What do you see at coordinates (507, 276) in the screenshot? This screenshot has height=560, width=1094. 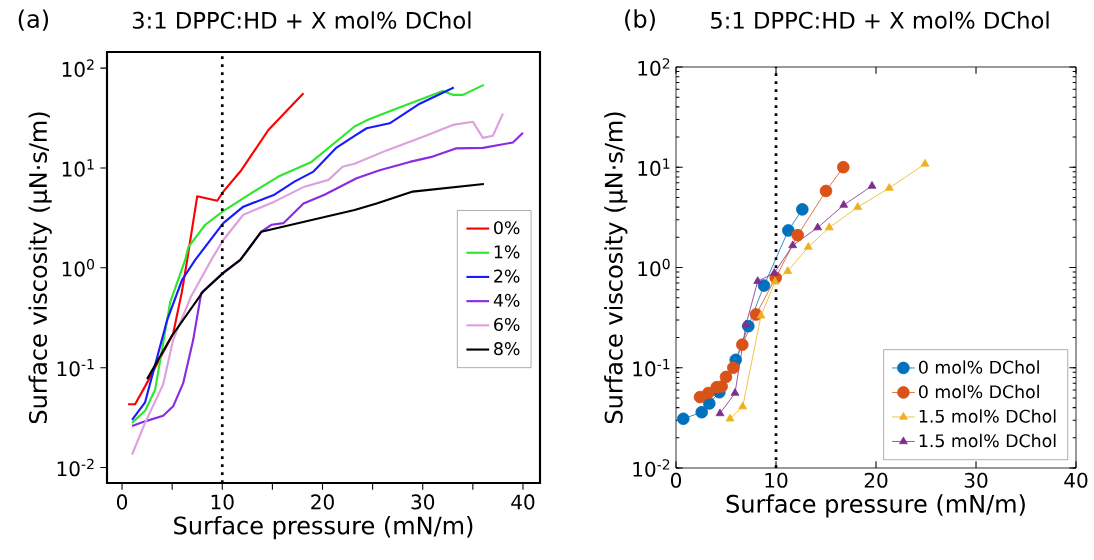 I see `legend-label: 2%` at bounding box center [507, 276].